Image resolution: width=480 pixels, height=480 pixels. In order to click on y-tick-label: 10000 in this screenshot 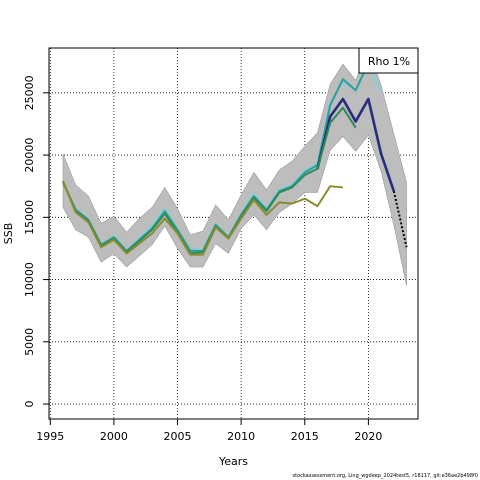, I will do `click(29, 279)`.